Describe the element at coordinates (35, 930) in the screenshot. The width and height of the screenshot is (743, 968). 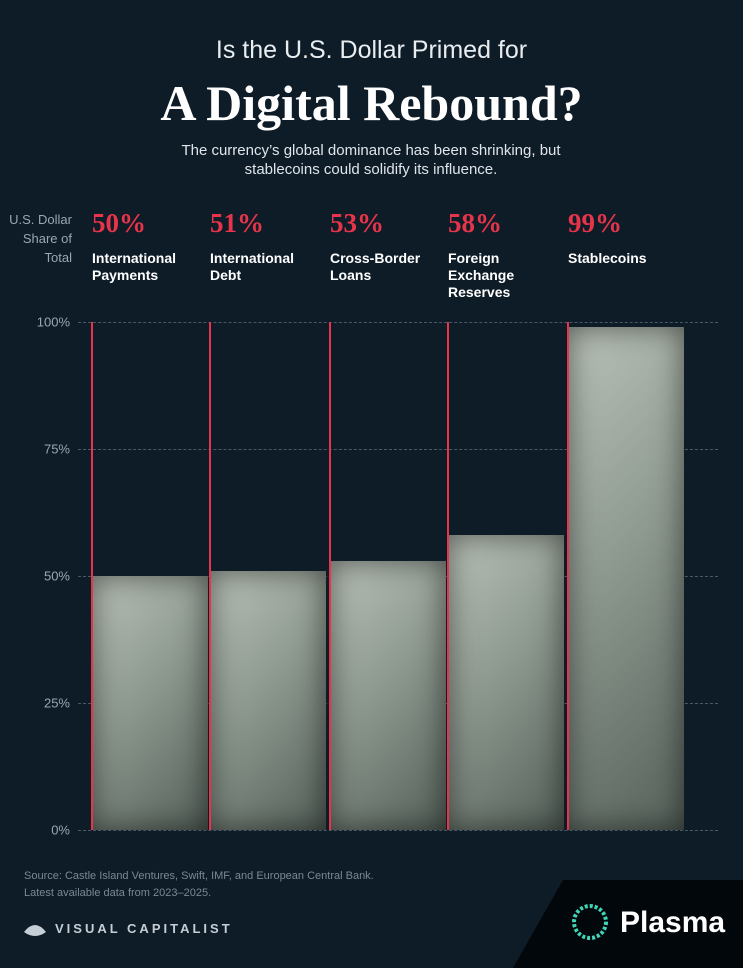
I see `publisher-logo` at that location.